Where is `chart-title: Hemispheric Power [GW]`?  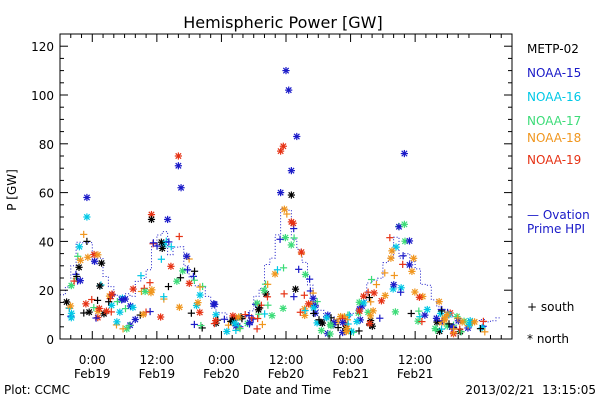 chart-title: Hemispheric Power [GW] is located at coordinates (282, 22).